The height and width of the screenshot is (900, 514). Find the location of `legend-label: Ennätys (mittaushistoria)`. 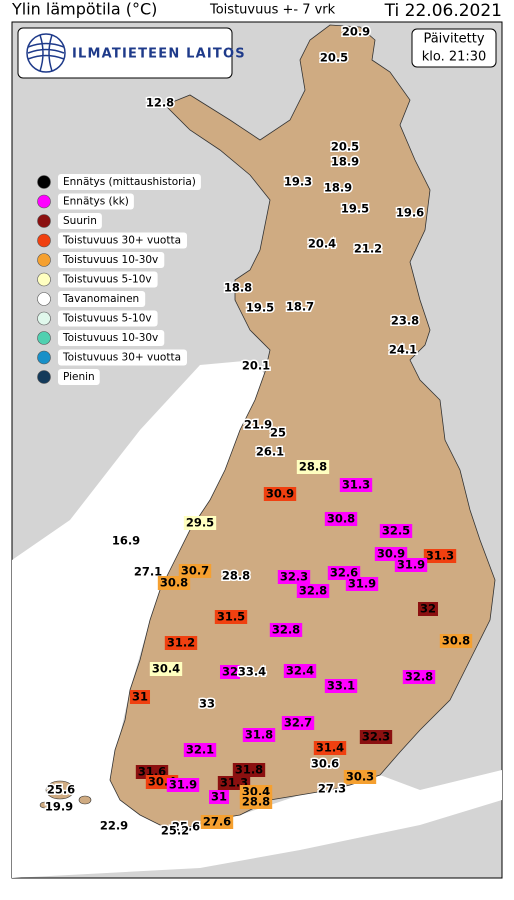

legend-label: Ennätys (mittaushistoria) is located at coordinates (129, 182).